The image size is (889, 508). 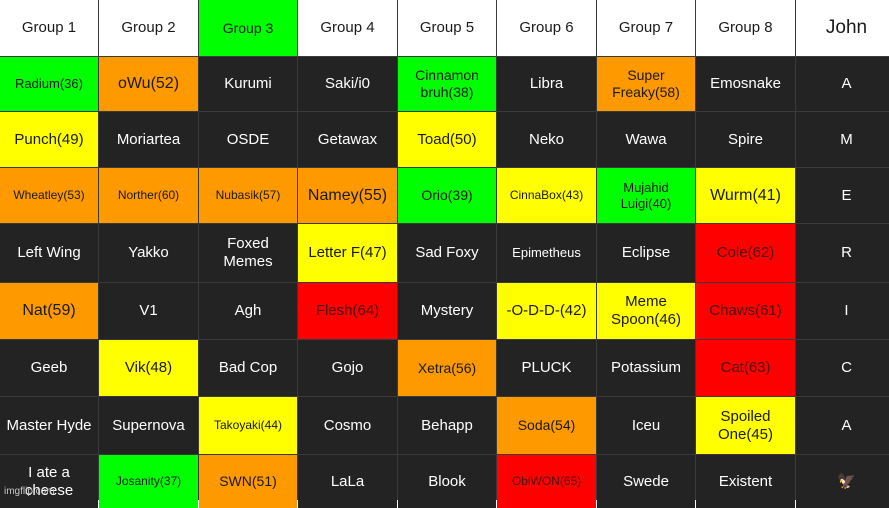 I want to click on table-cell: 🦅, so click(x=842, y=481).